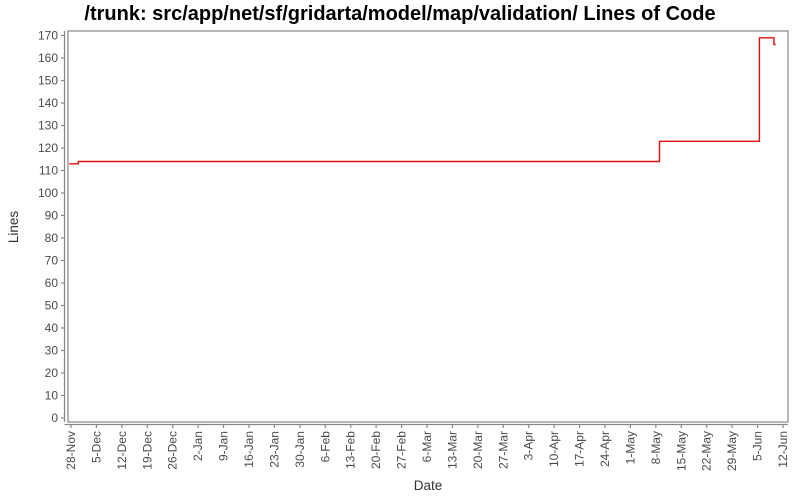 The height and width of the screenshot is (500, 800). I want to click on x-axis-tick-label: 26-Dec, so click(173, 450).